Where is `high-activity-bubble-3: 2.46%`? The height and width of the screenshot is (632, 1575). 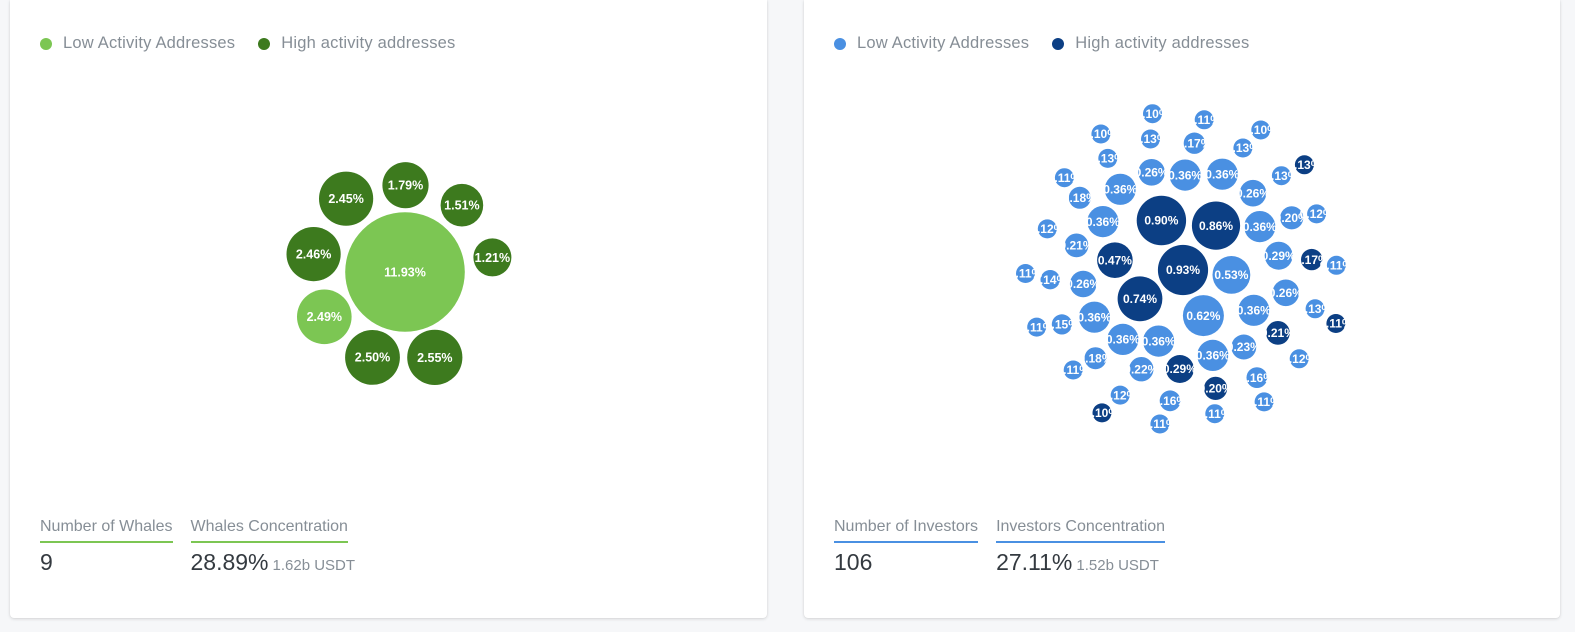 high-activity-bubble-3: 2.46% is located at coordinates (313, 254).